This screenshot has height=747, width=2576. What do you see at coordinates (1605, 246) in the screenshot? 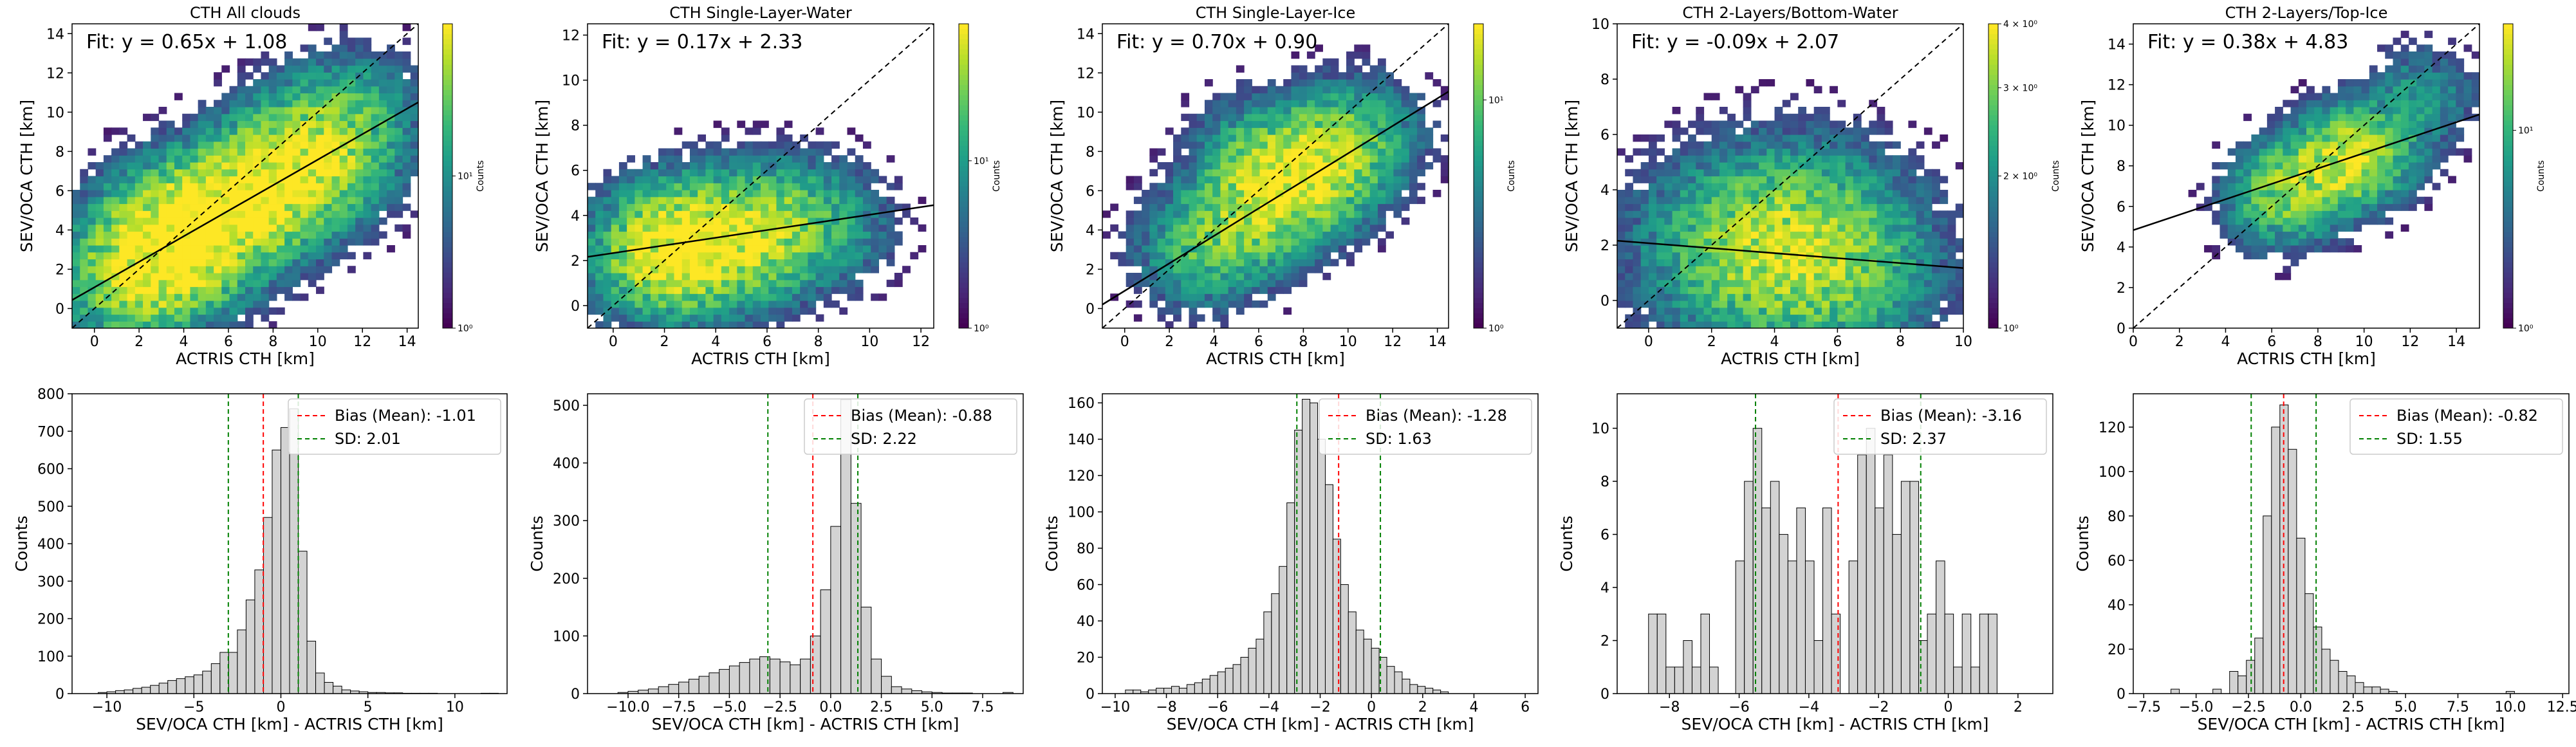
I see `scatter-ytick-label: 2` at bounding box center [1605, 246].